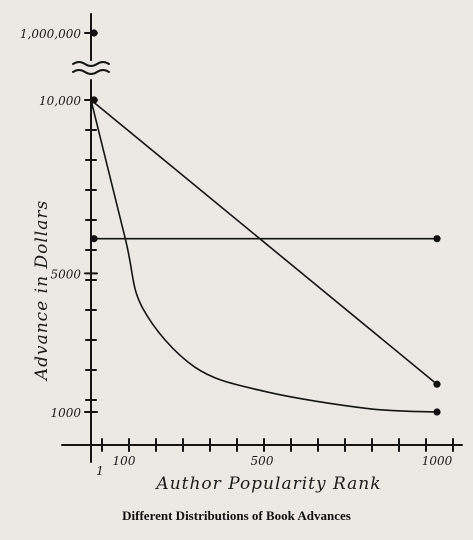 The width and height of the screenshot is (473, 540). What do you see at coordinates (100, 471) in the screenshot?
I see `x-tick-label: 1` at bounding box center [100, 471].